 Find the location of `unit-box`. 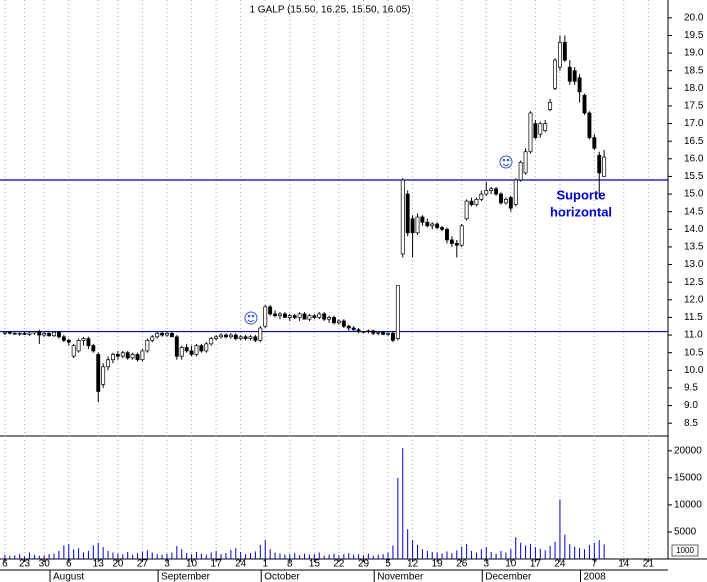

unit-box is located at coordinates (685, 550).